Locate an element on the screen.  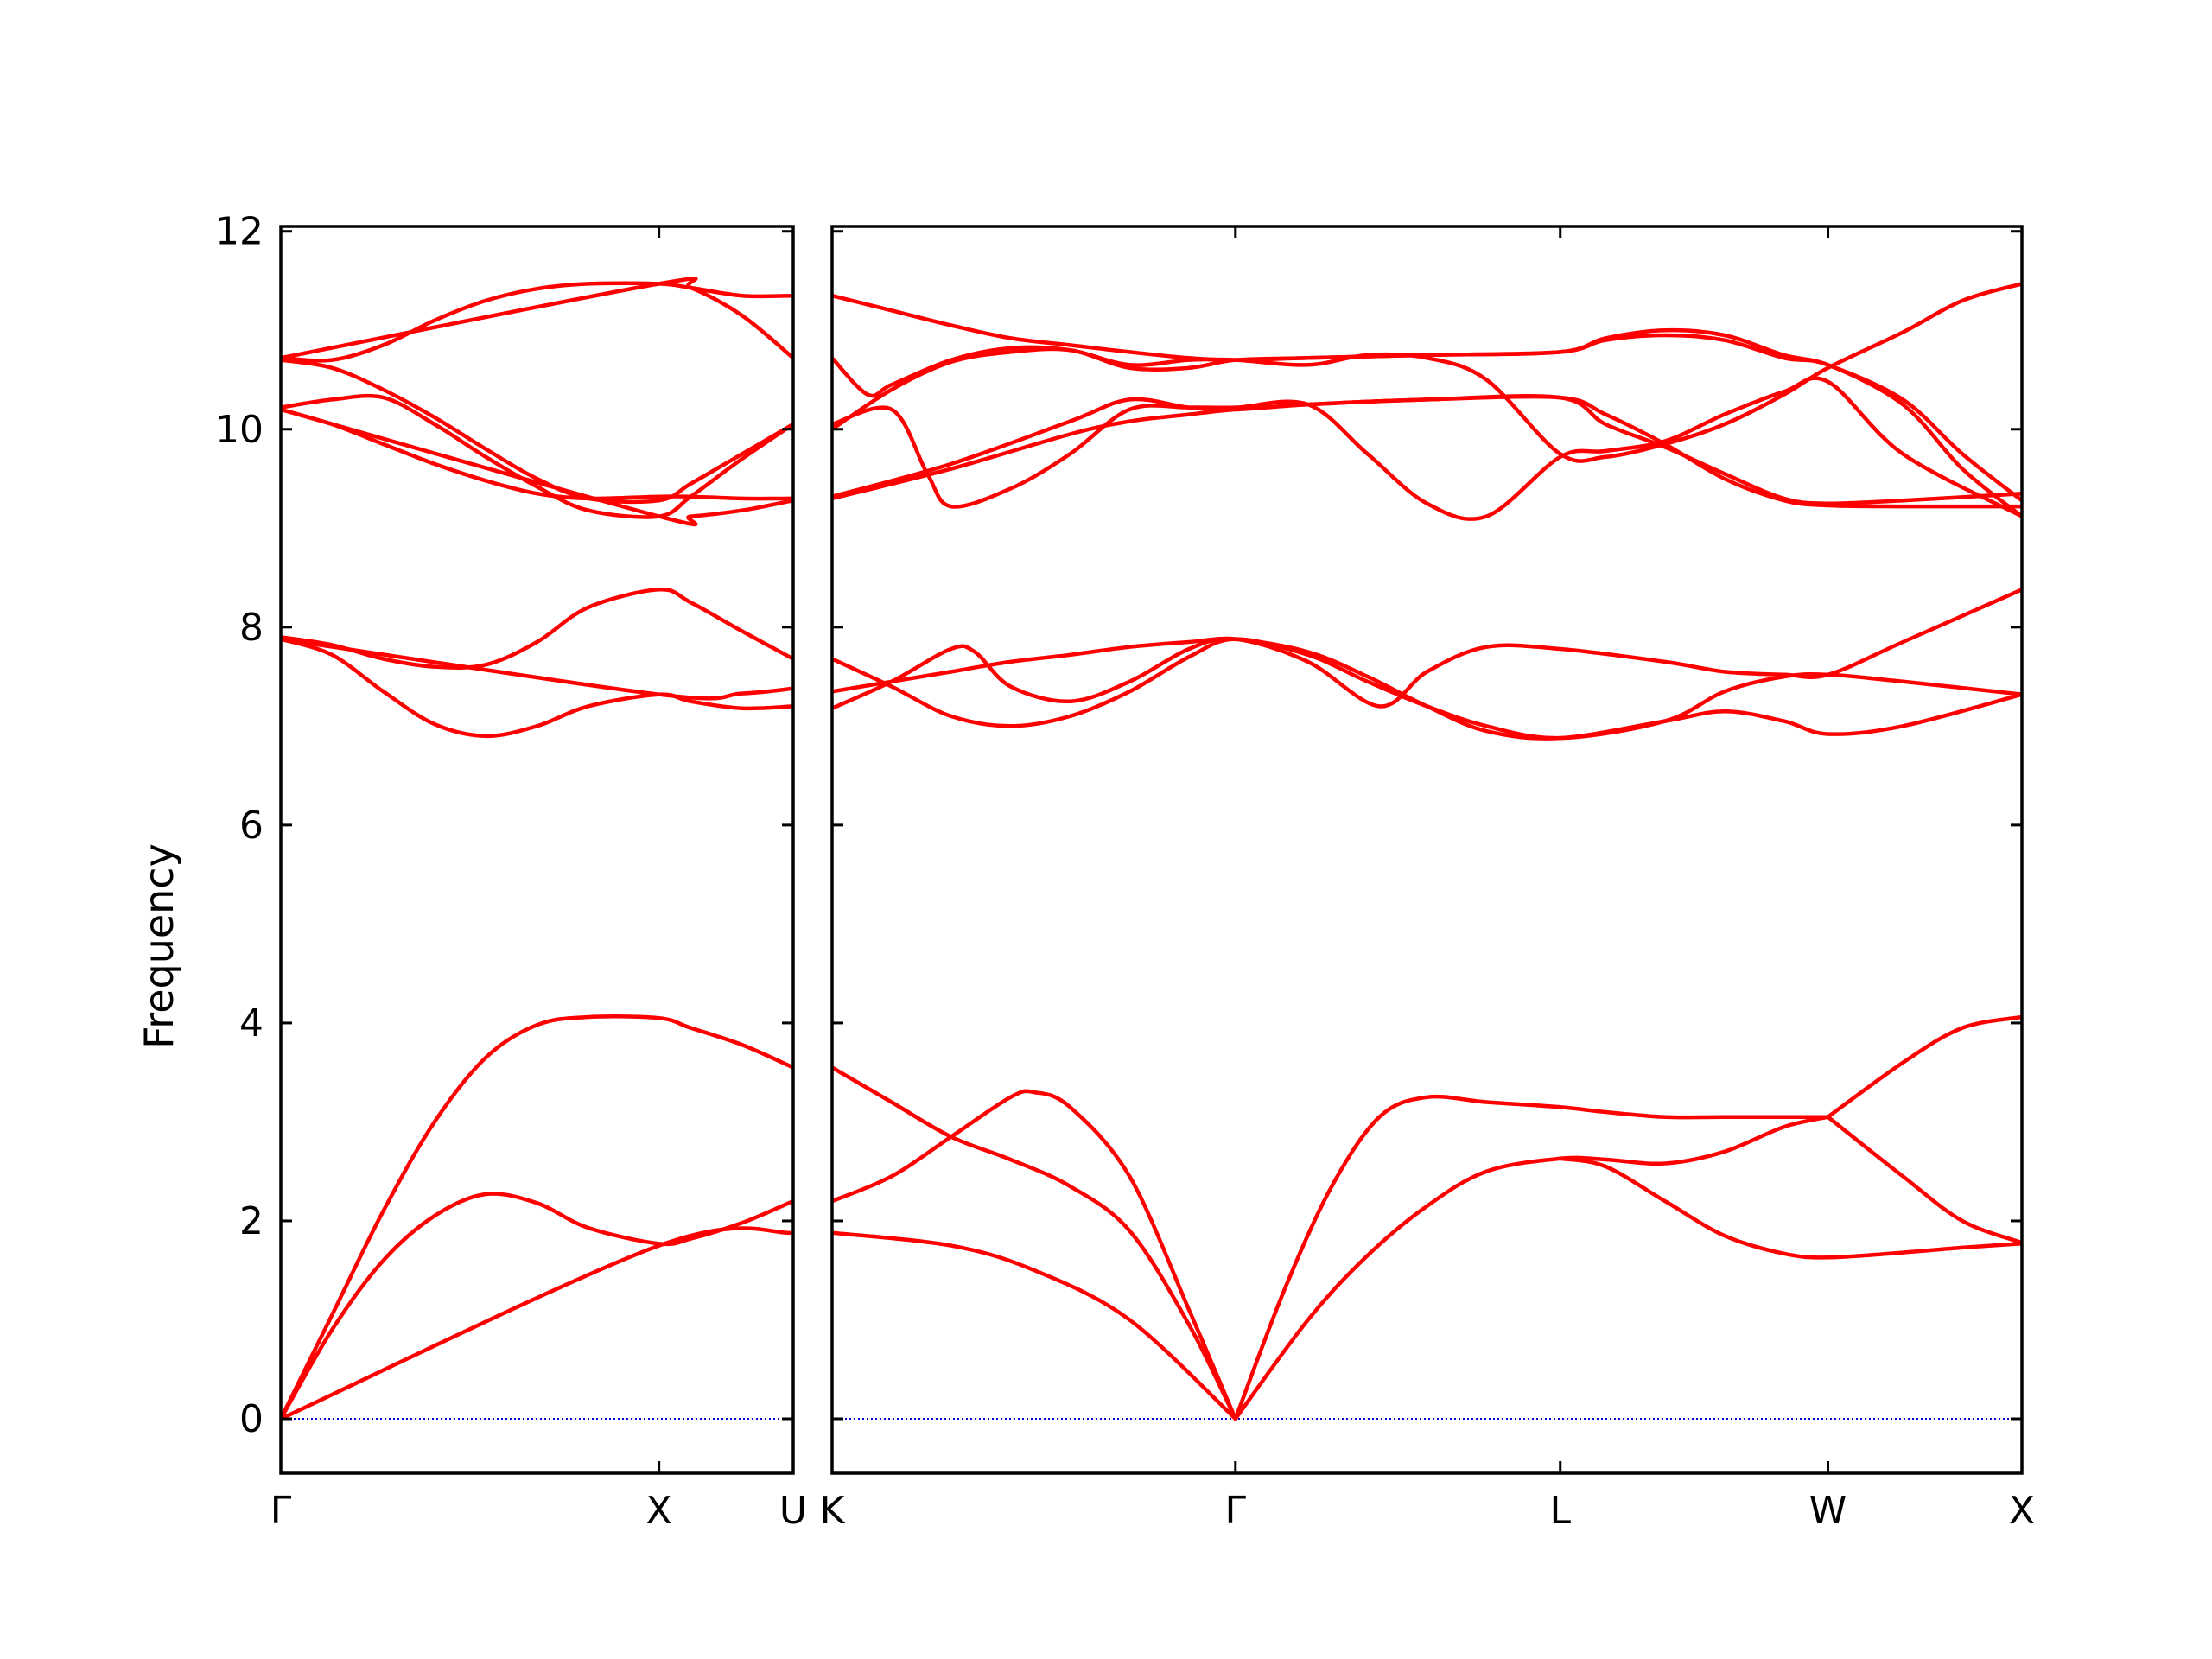
y-tick-label: 0 is located at coordinates (251, 1419).